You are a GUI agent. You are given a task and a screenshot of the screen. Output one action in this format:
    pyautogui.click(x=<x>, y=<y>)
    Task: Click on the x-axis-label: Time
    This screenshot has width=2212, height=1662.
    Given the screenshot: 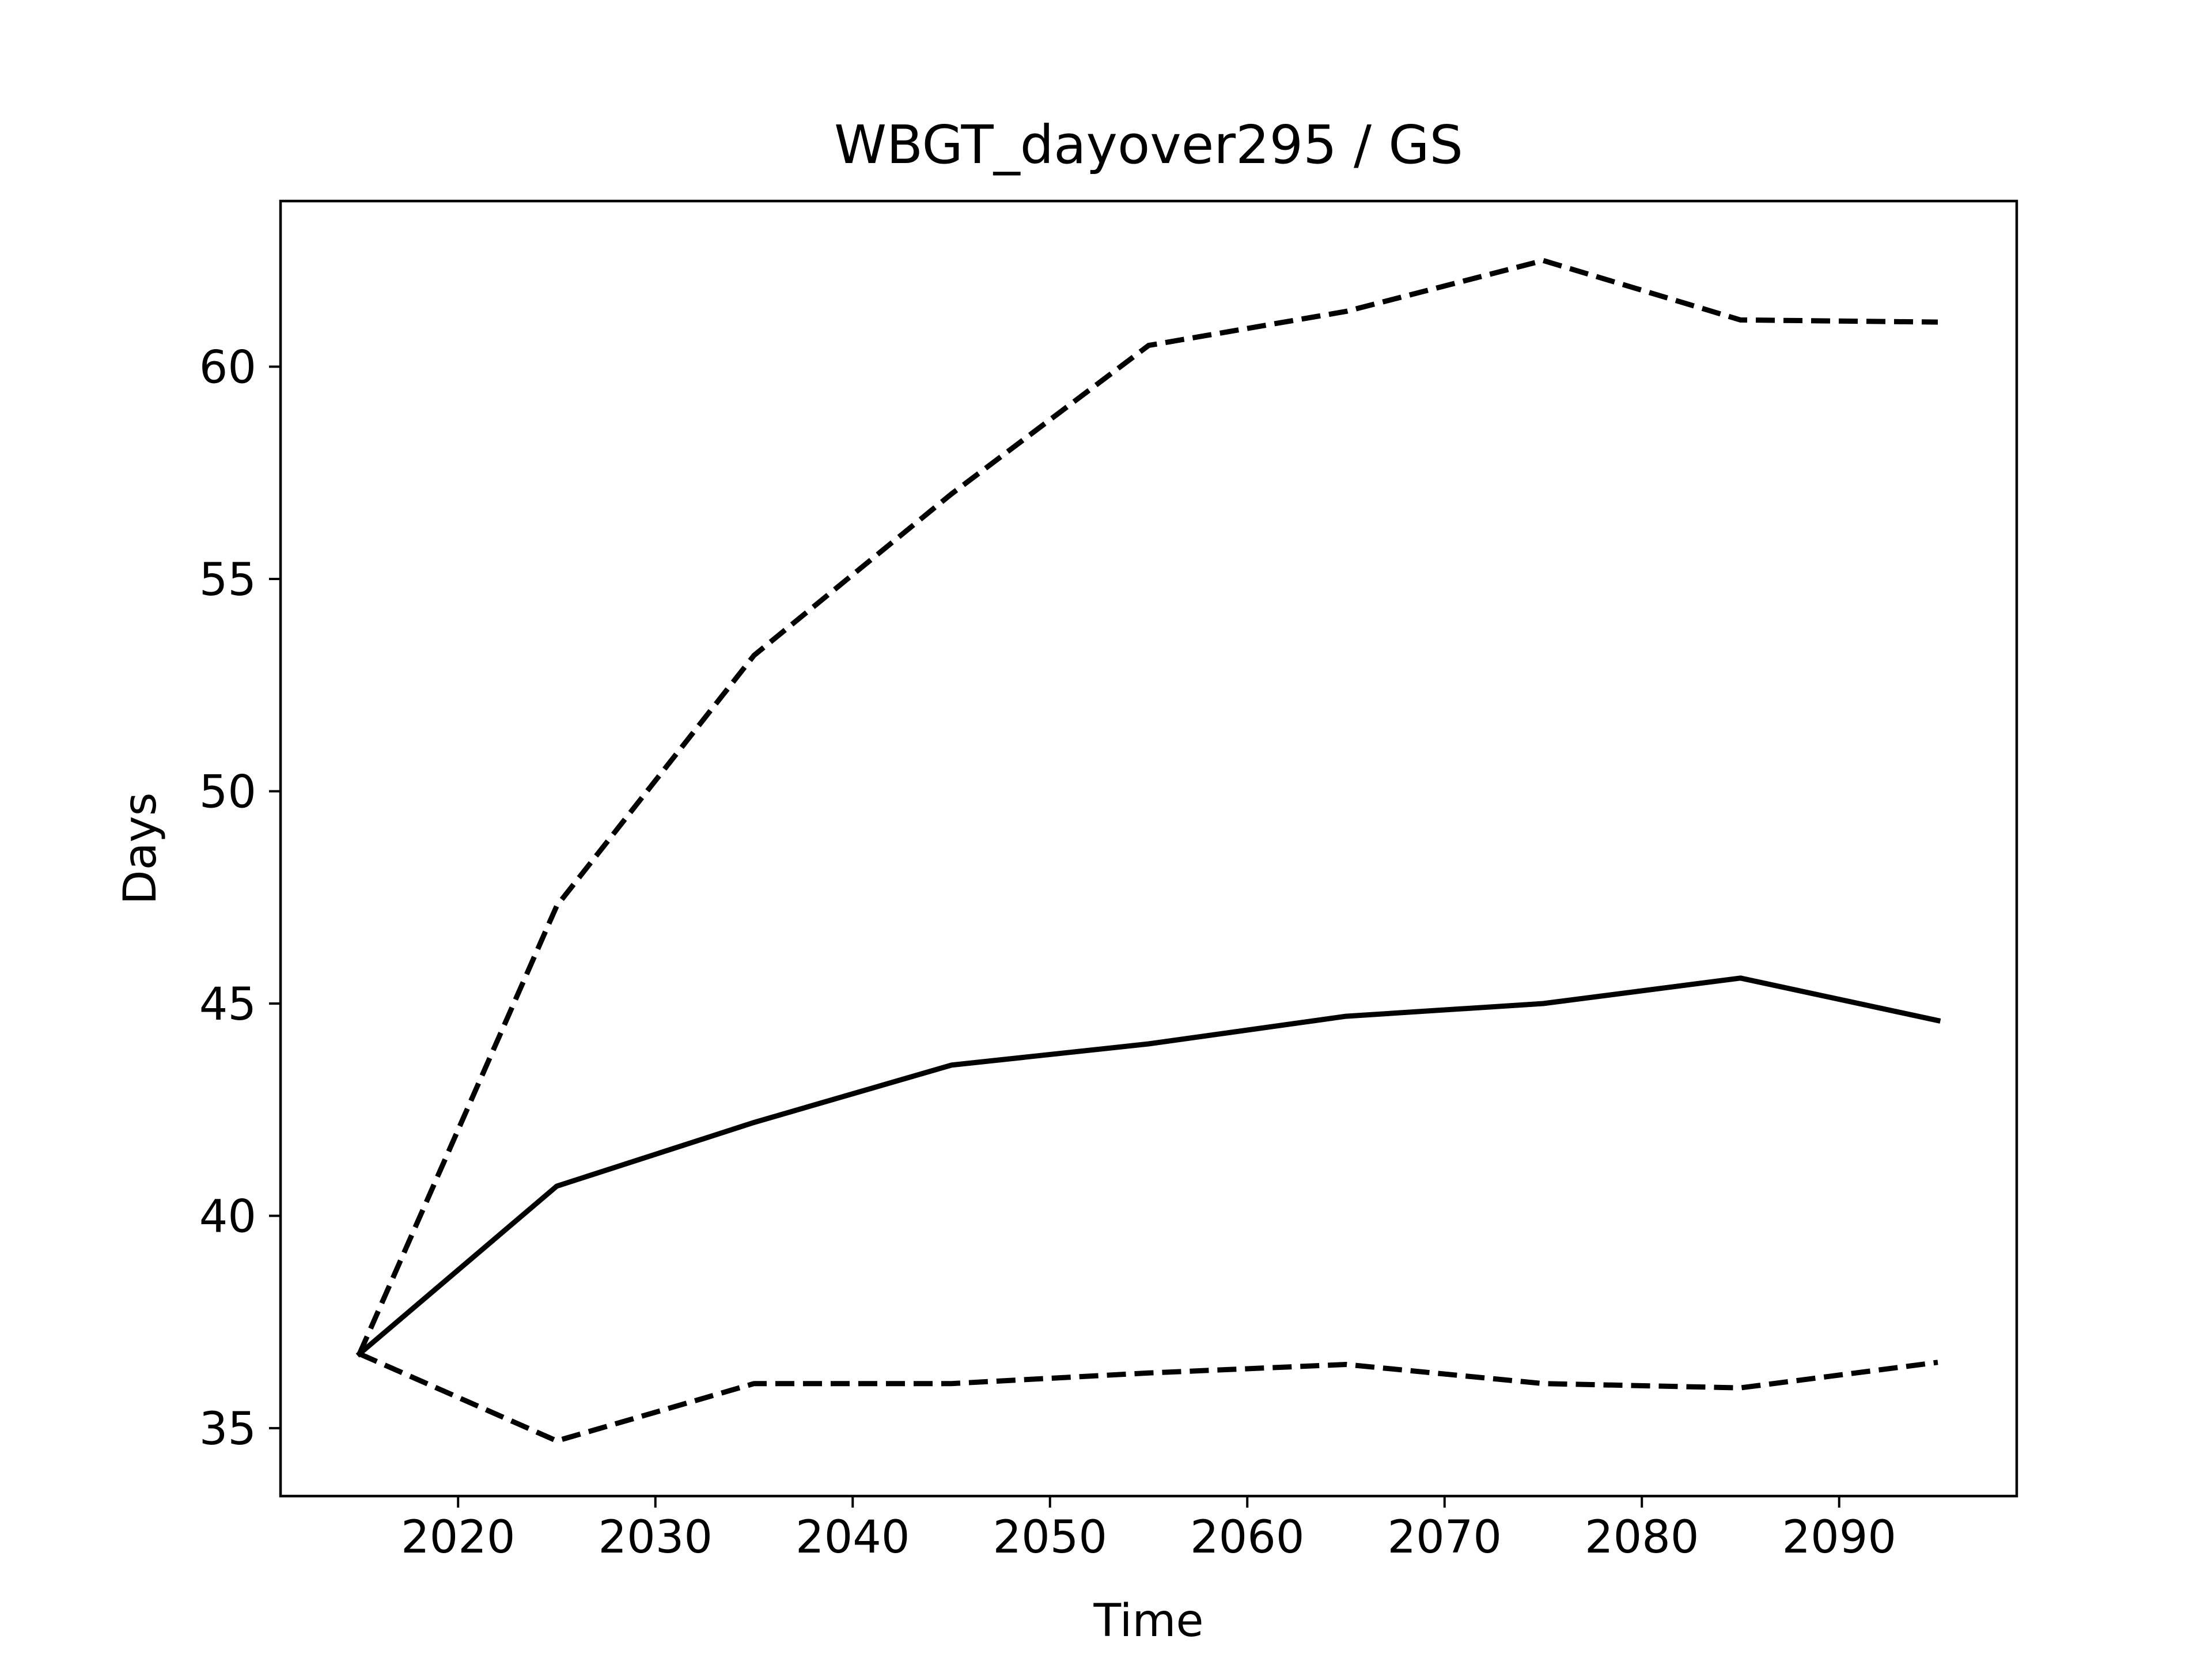 What is the action you would take?
    pyautogui.click(x=1148, y=1621)
    